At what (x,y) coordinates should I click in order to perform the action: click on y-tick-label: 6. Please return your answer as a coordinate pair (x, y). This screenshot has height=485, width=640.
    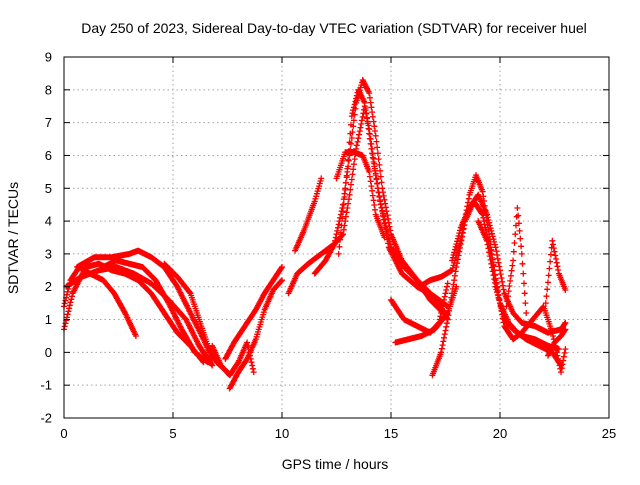
    Looking at the image, I should click on (48, 155).